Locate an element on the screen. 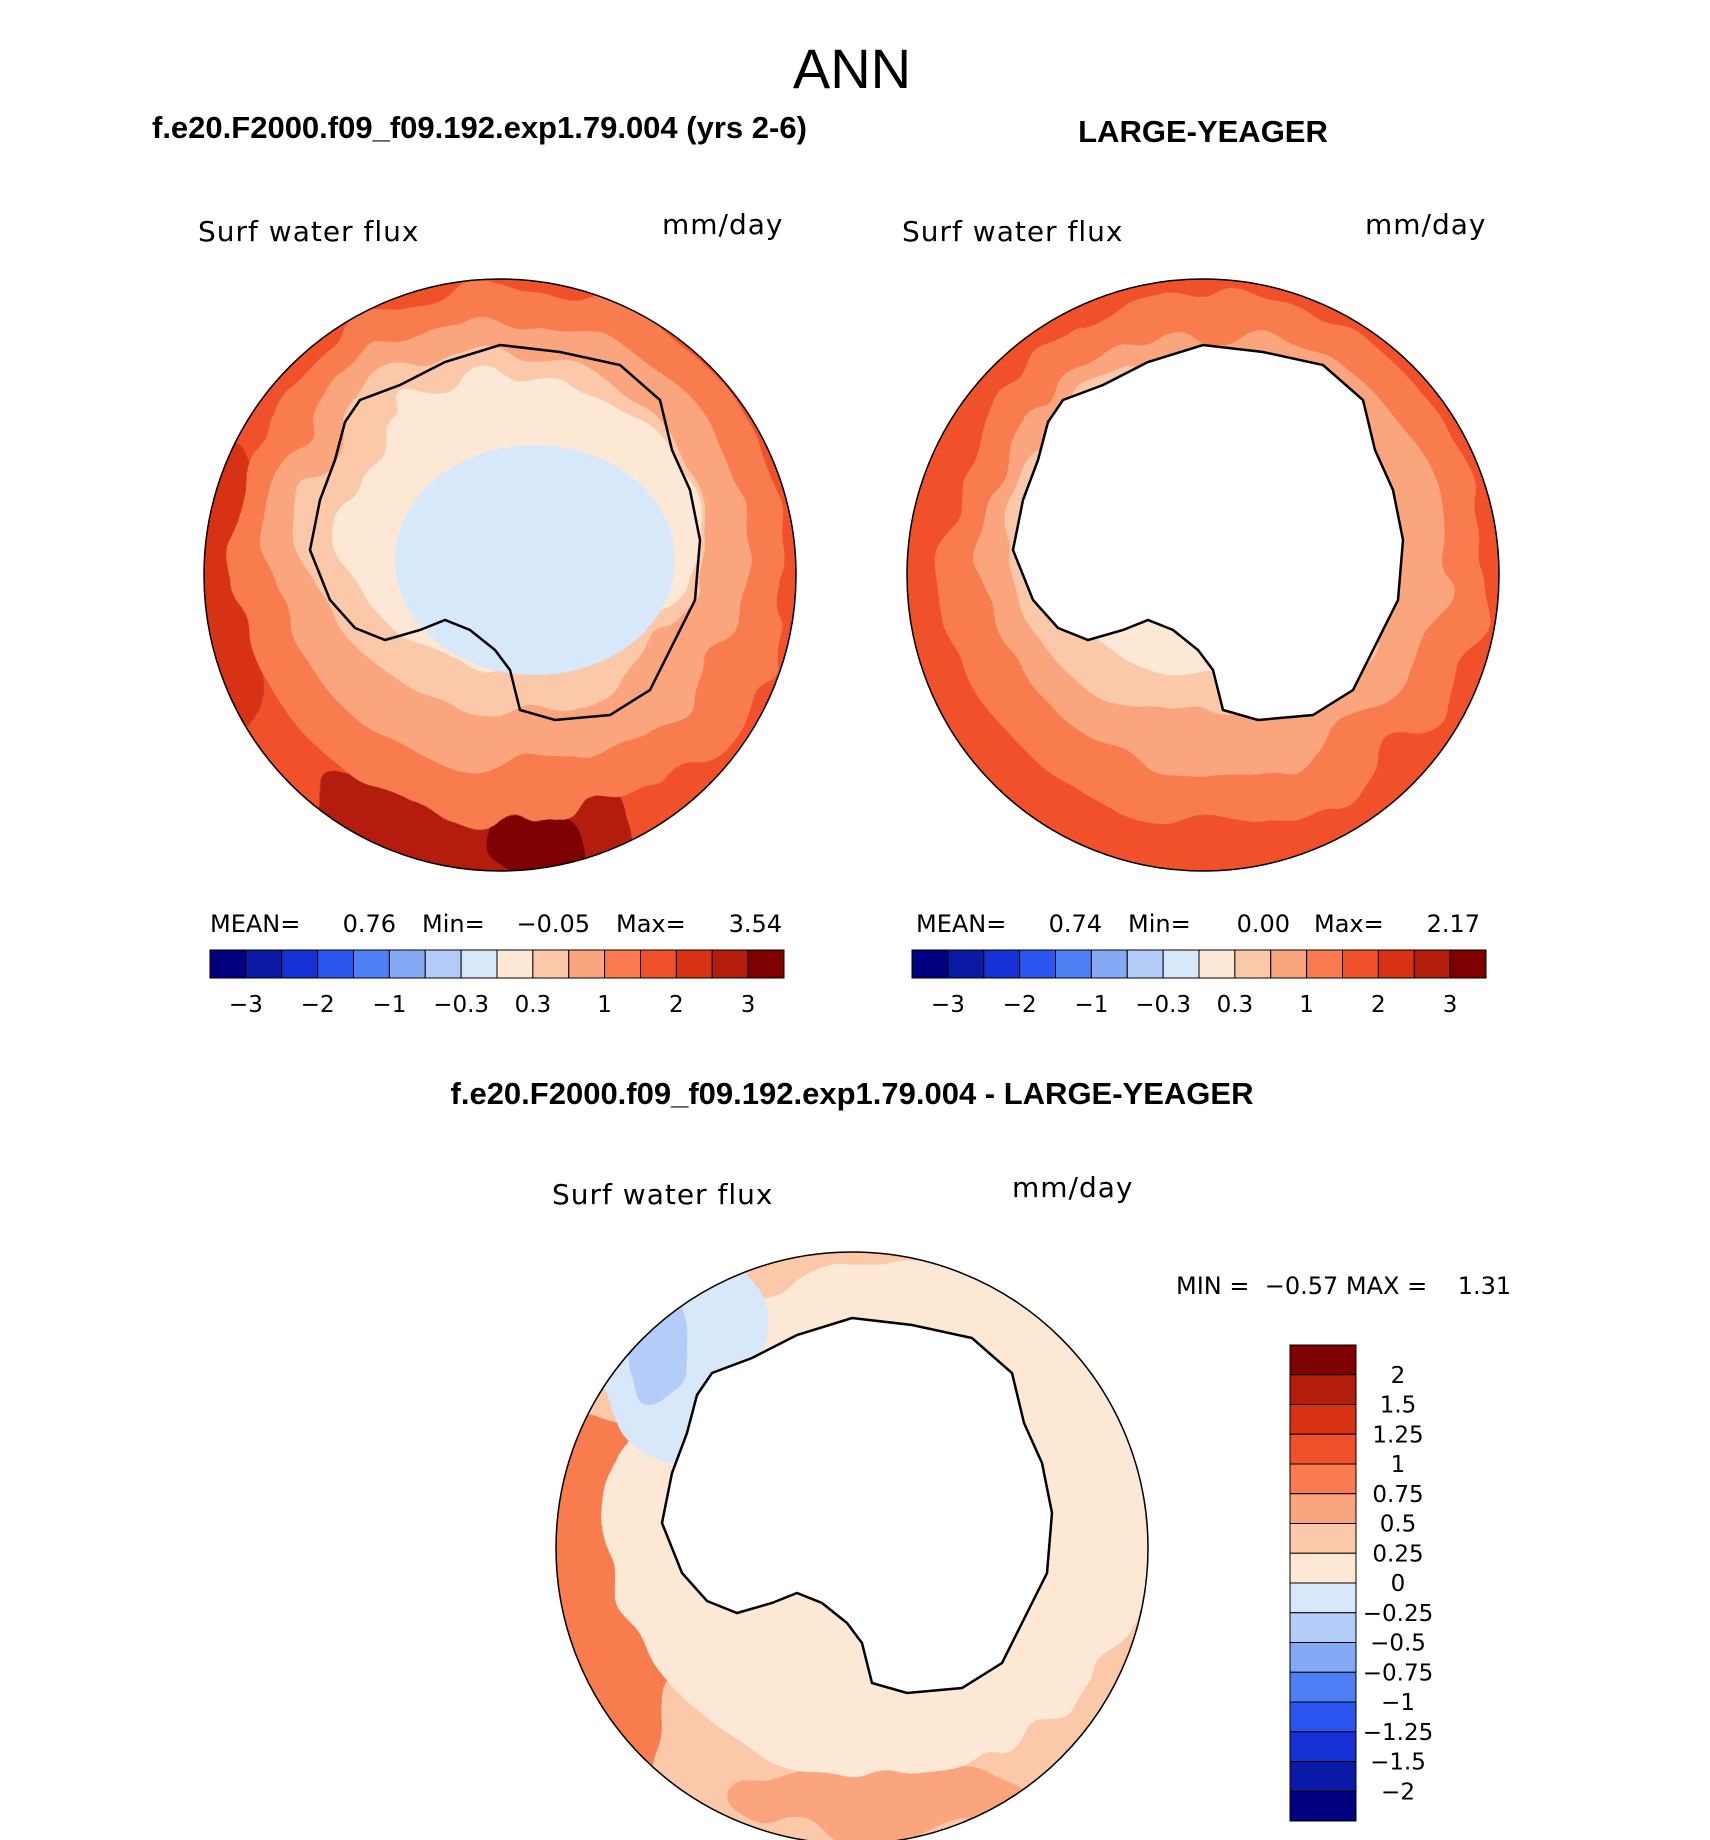 Image resolution: width=1710 pixels, height=1840 pixels. diff-colorbar-tick-label: 1.5 is located at coordinates (1398, 1406).